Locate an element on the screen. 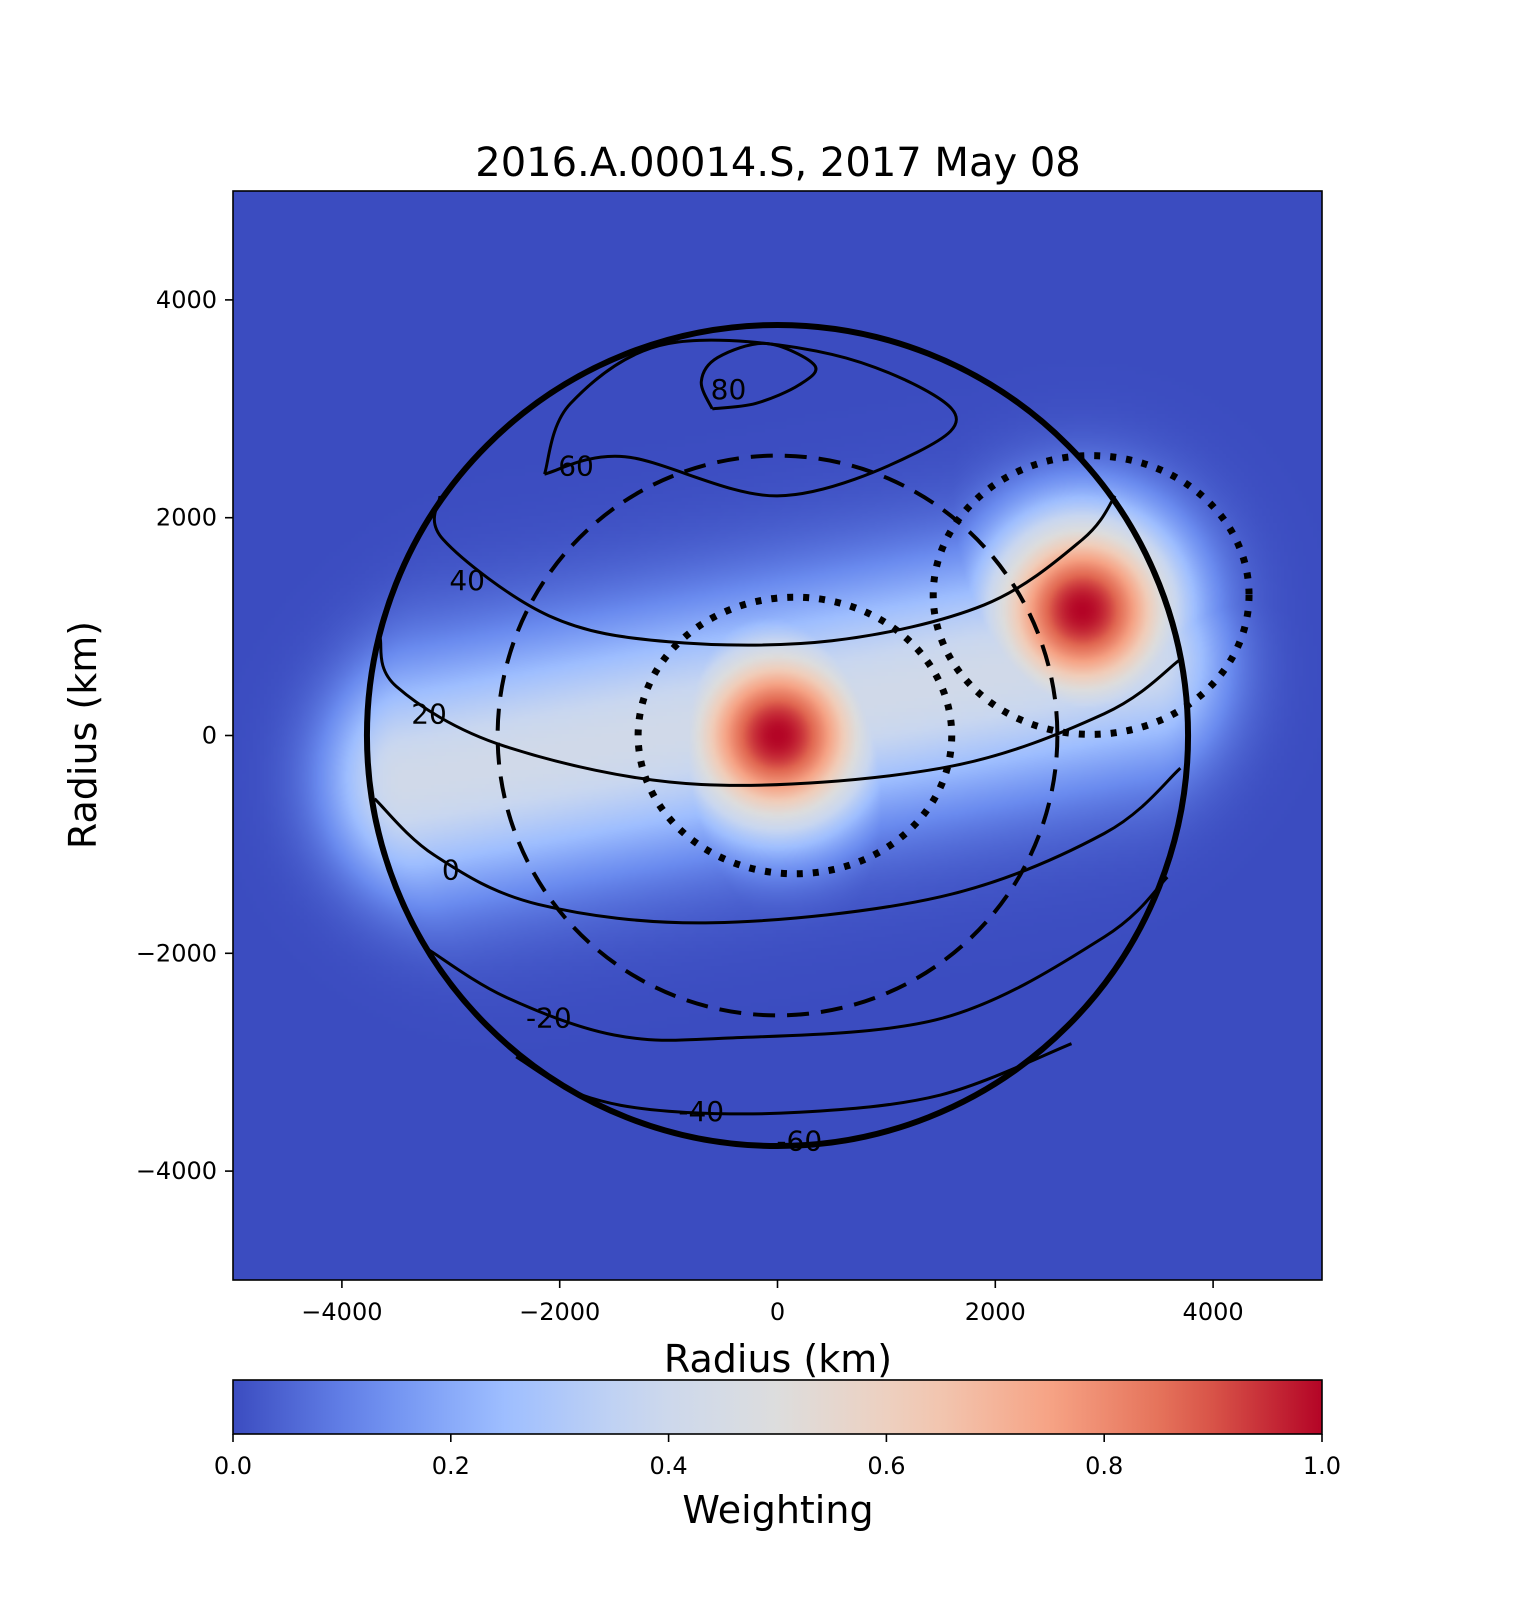 The width and height of the screenshot is (1514, 1607). colorbar-label: Weighting is located at coordinates (777, 1510).